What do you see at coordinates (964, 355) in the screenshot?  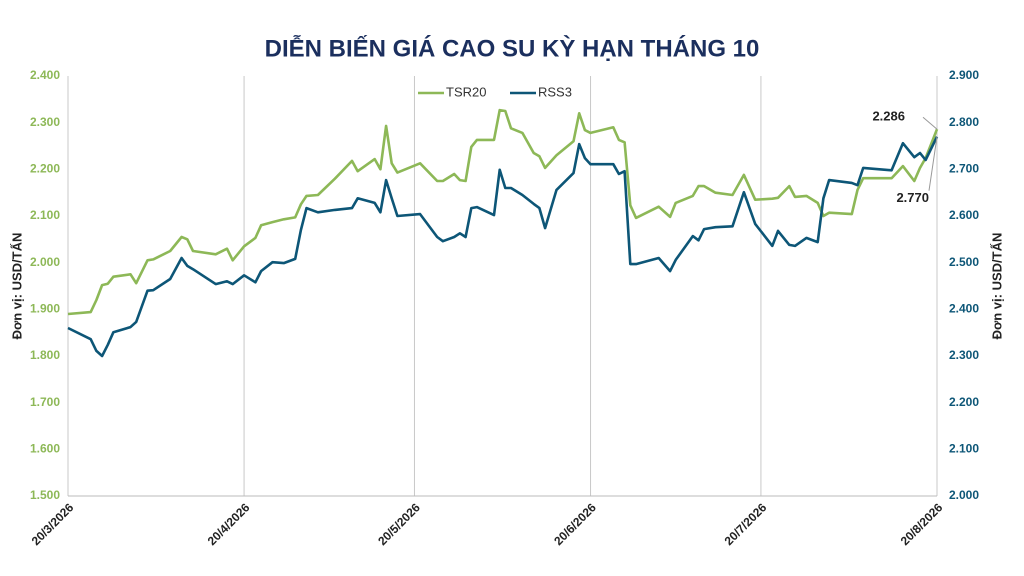 I see `y2-tick-label: 2.300` at bounding box center [964, 355].